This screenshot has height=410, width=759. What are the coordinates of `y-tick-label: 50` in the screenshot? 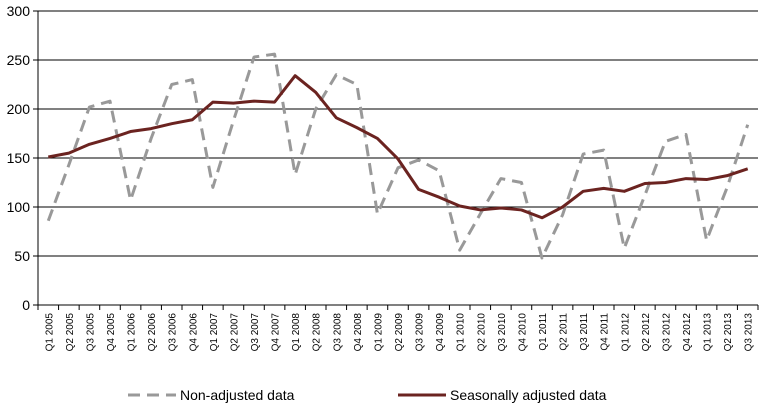 It's located at (22, 256).